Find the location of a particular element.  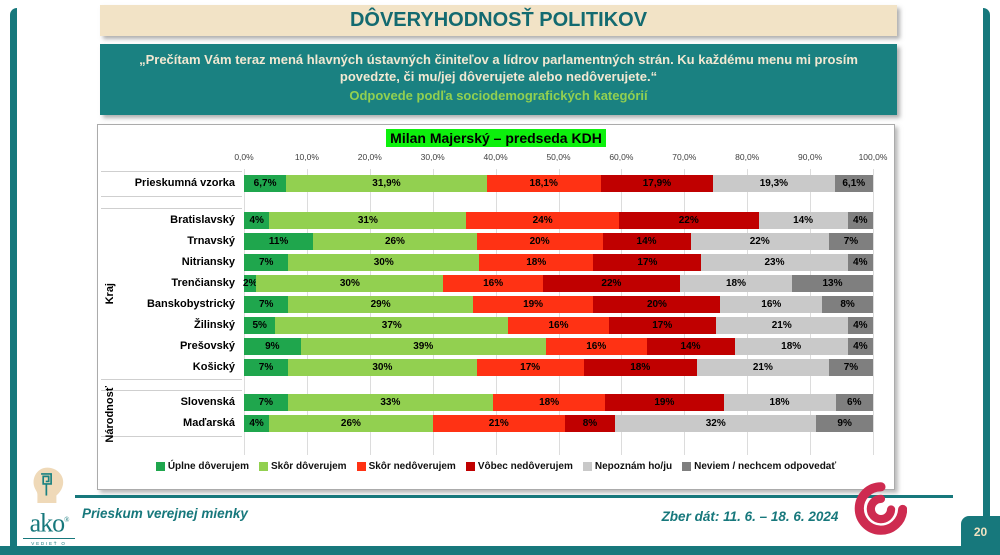

x-axis-tick-label: 80,0% is located at coordinates (747, 157).